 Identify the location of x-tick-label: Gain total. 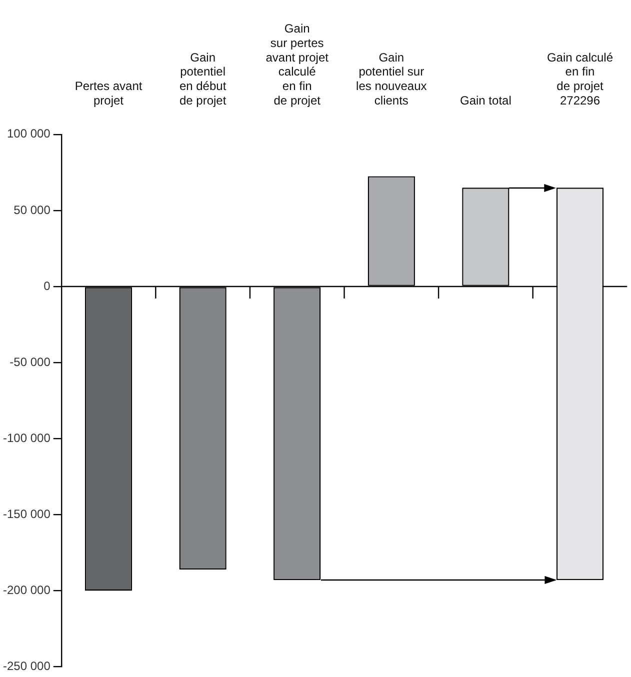
(486, 101).